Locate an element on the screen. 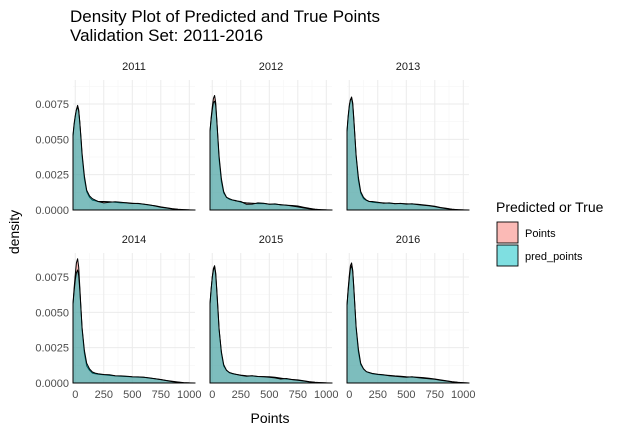 This screenshot has height=433, width=623. legend: Predicted or True Points pred_points is located at coordinates (550, 233).